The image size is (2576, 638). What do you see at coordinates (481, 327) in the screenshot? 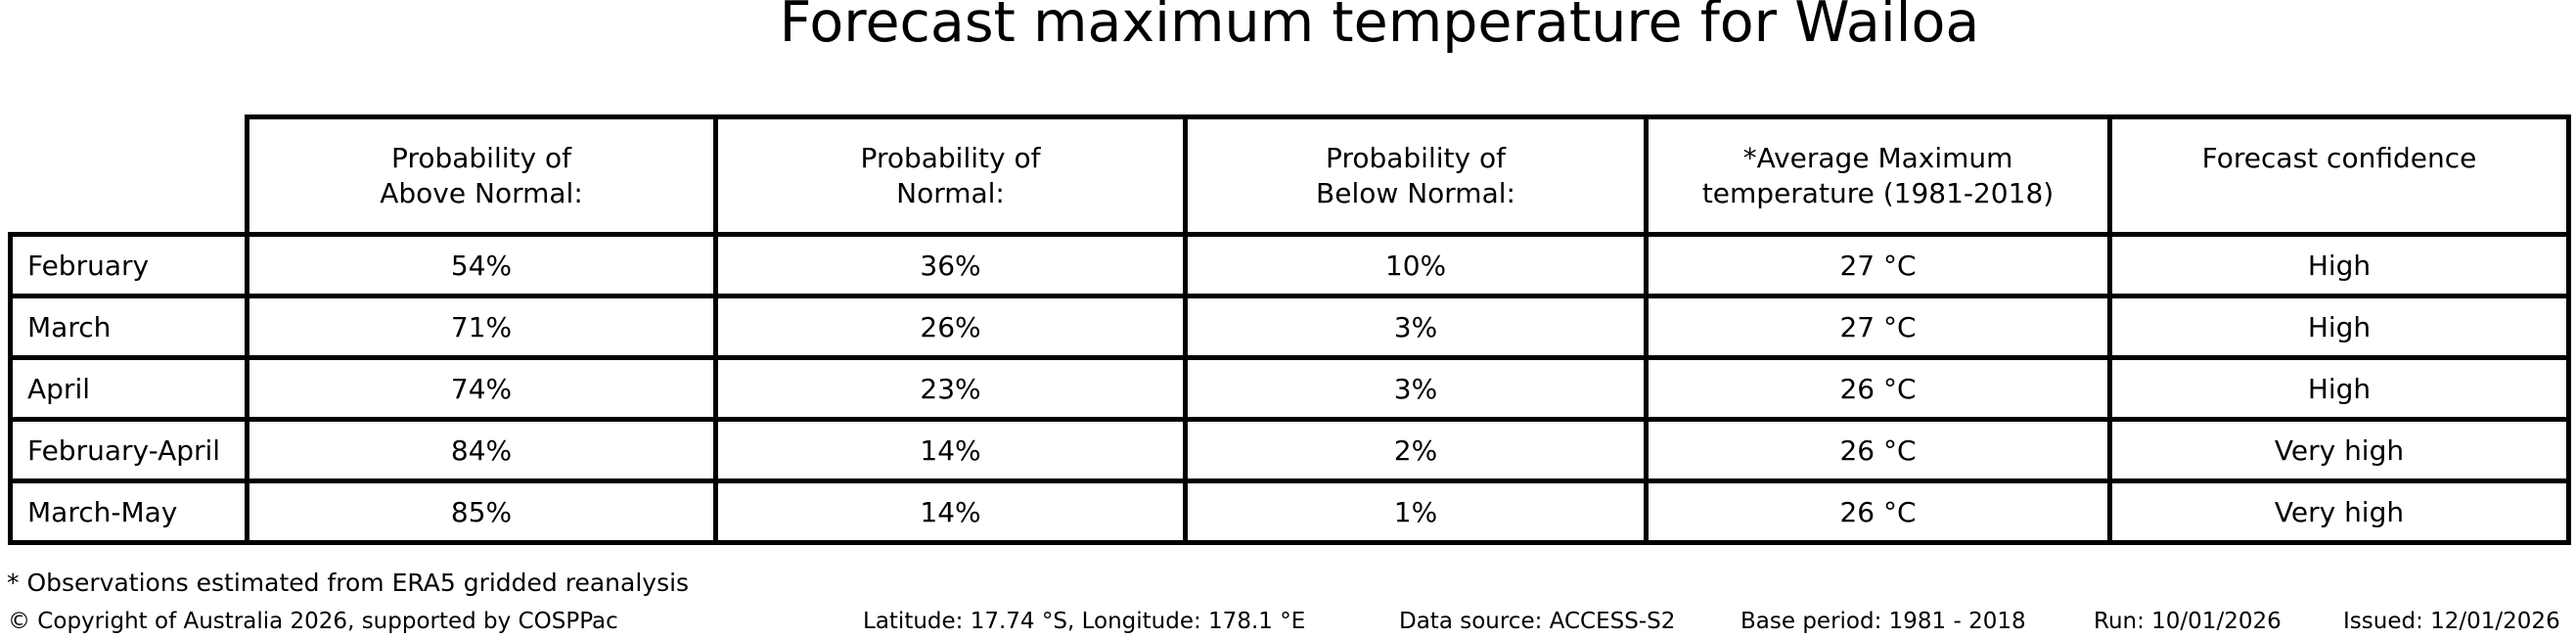
I see `above-normal-cell: 71%` at bounding box center [481, 327].